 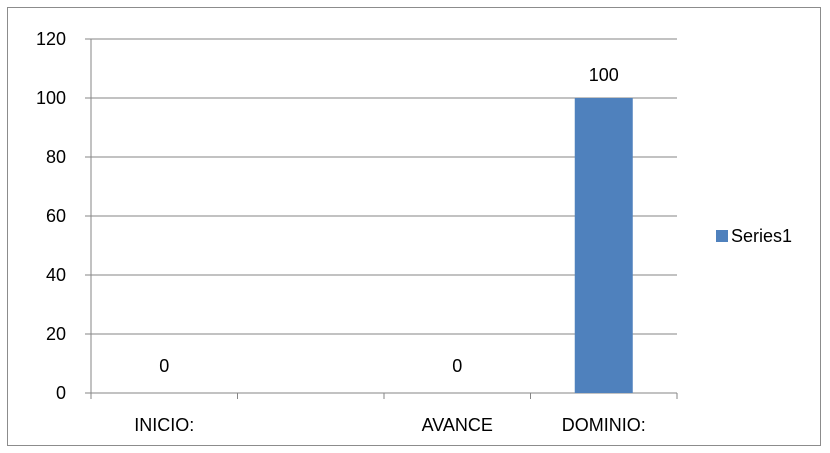 What do you see at coordinates (61, 393) in the screenshot?
I see `y-tick-label: 0` at bounding box center [61, 393].